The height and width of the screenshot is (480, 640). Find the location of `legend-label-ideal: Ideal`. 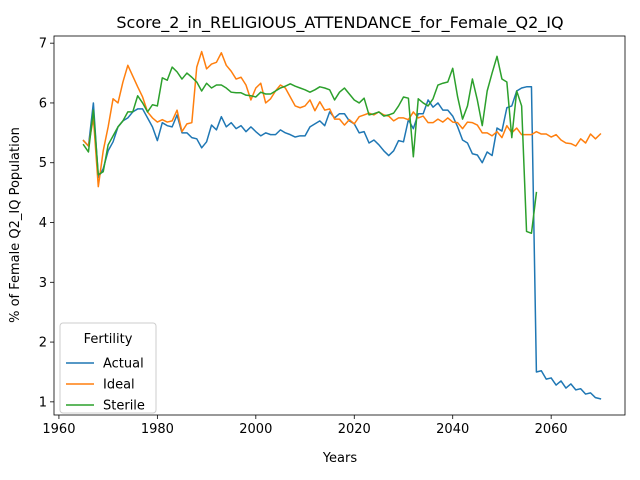

legend-label-ideal: Ideal is located at coordinates (119, 385).